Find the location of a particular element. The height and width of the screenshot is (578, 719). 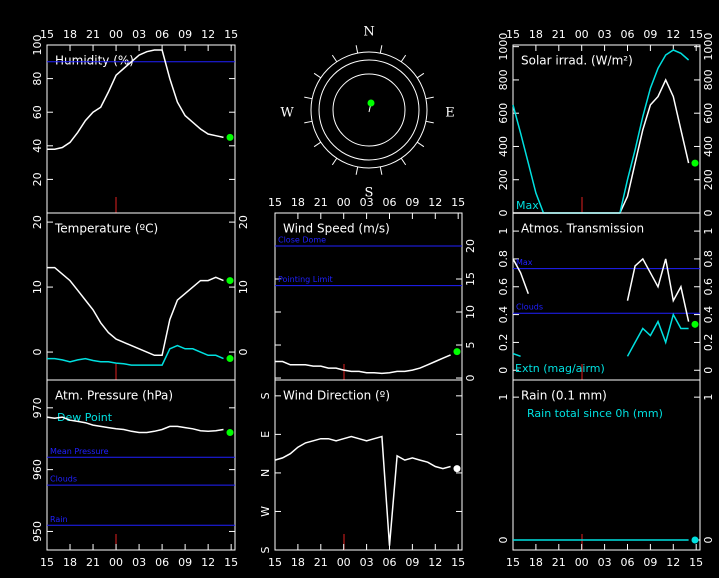

threshold-label: Clouds is located at coordinates (529, 307).